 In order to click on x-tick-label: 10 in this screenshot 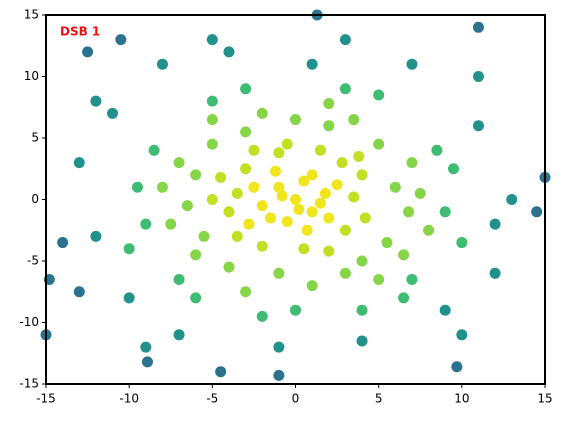, I will do `click(461, 399)`.